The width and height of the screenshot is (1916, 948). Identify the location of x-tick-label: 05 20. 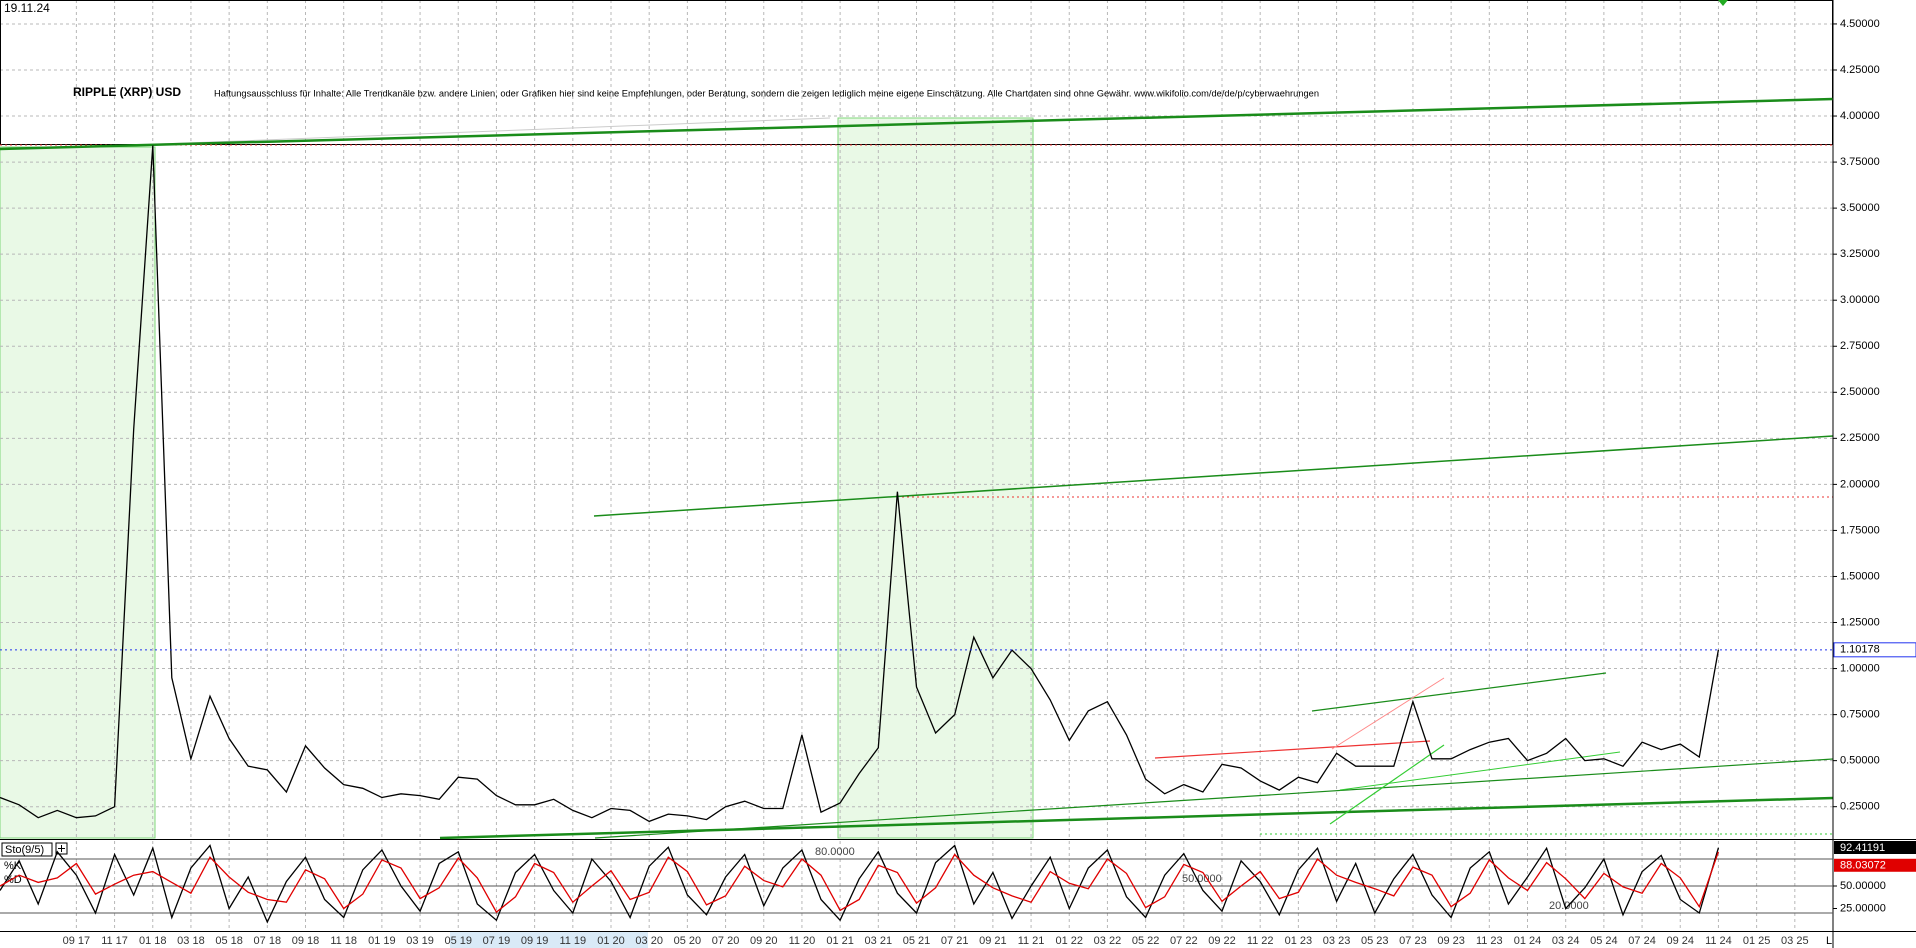
(688, 941).